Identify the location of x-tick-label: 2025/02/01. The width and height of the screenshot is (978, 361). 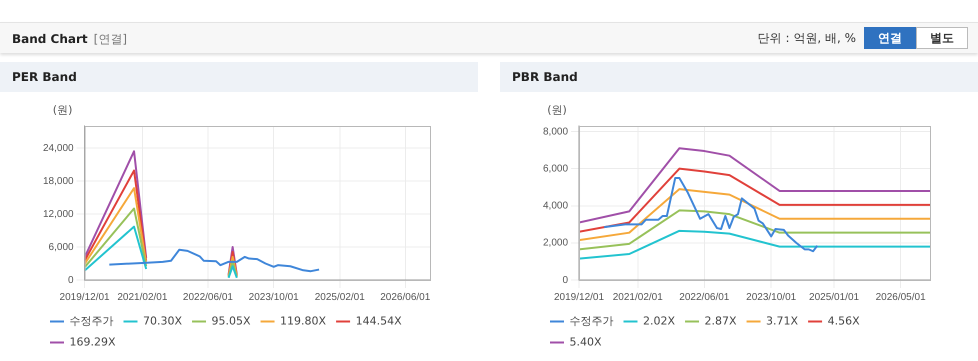
(340, 297).